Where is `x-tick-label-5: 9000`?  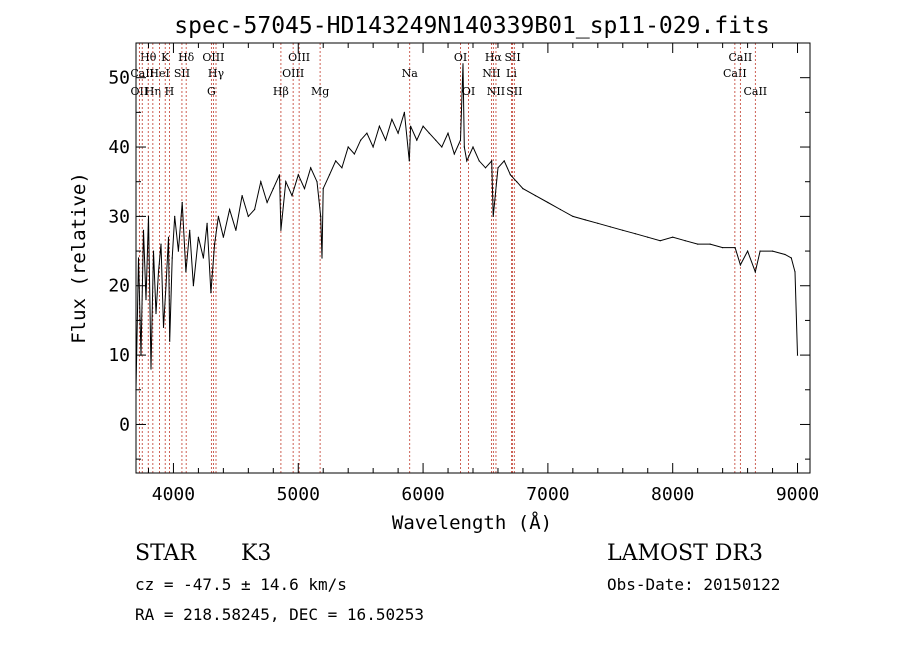 x-tick-label-5: 9000 is located at coordinates (797, 494).